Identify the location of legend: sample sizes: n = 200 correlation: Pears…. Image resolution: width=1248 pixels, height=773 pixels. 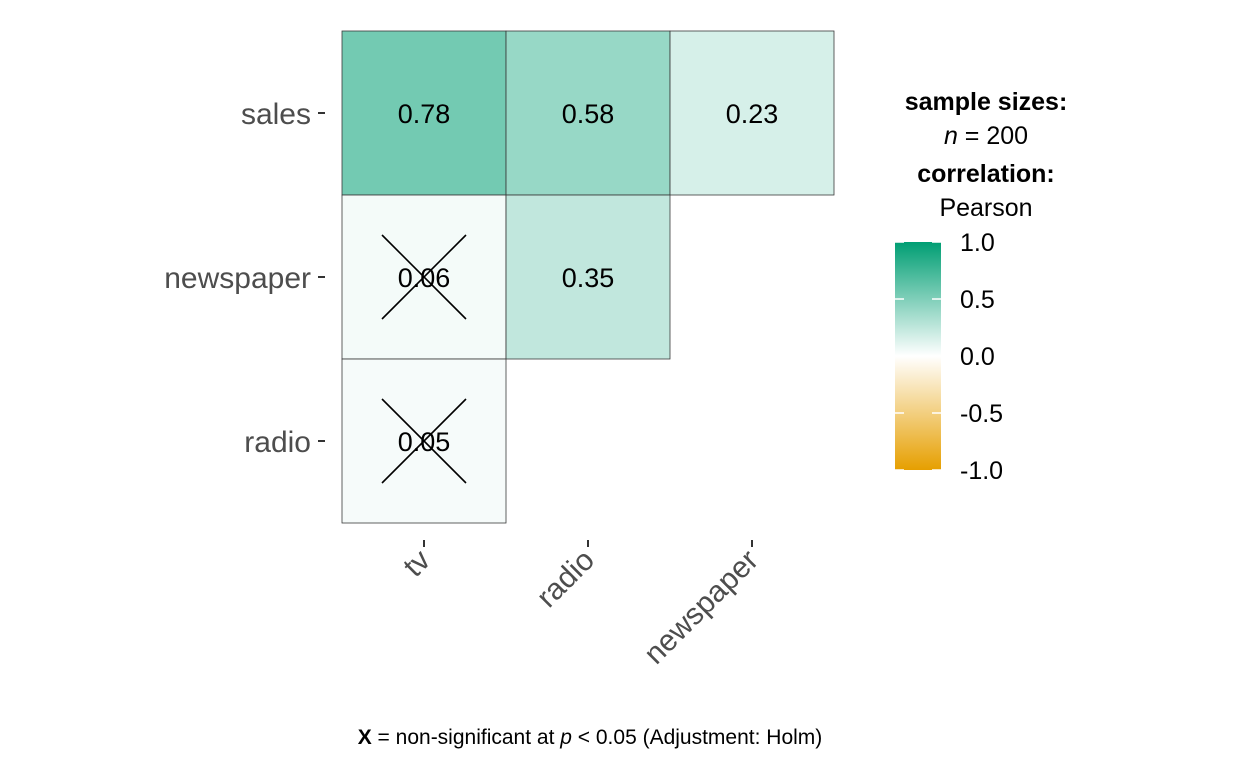
(981, 286).